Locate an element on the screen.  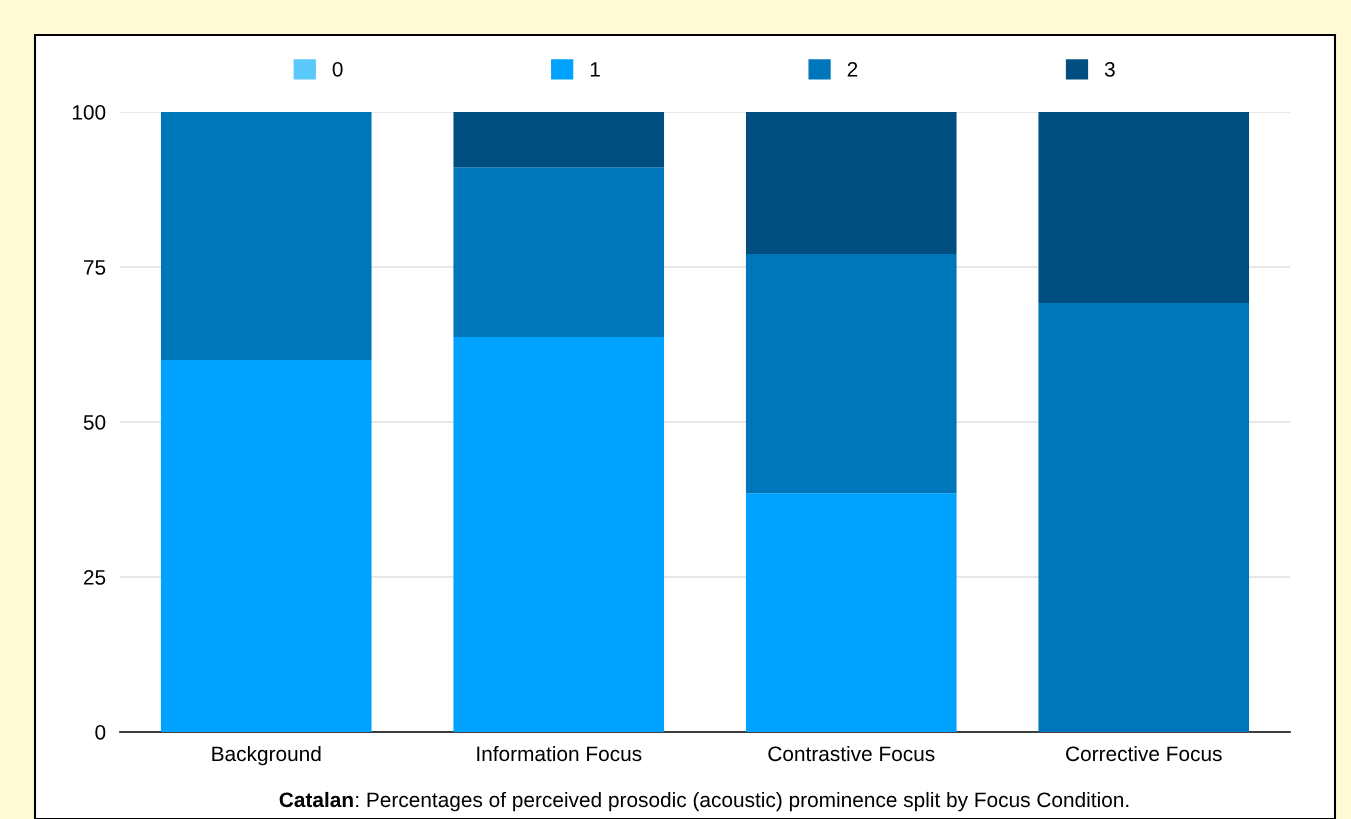
y-tick-label: 0 is located at coordinates (100, 732).